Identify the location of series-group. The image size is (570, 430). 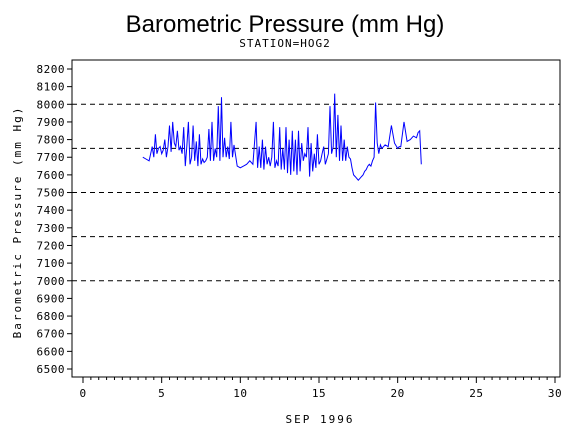
(282, 137).